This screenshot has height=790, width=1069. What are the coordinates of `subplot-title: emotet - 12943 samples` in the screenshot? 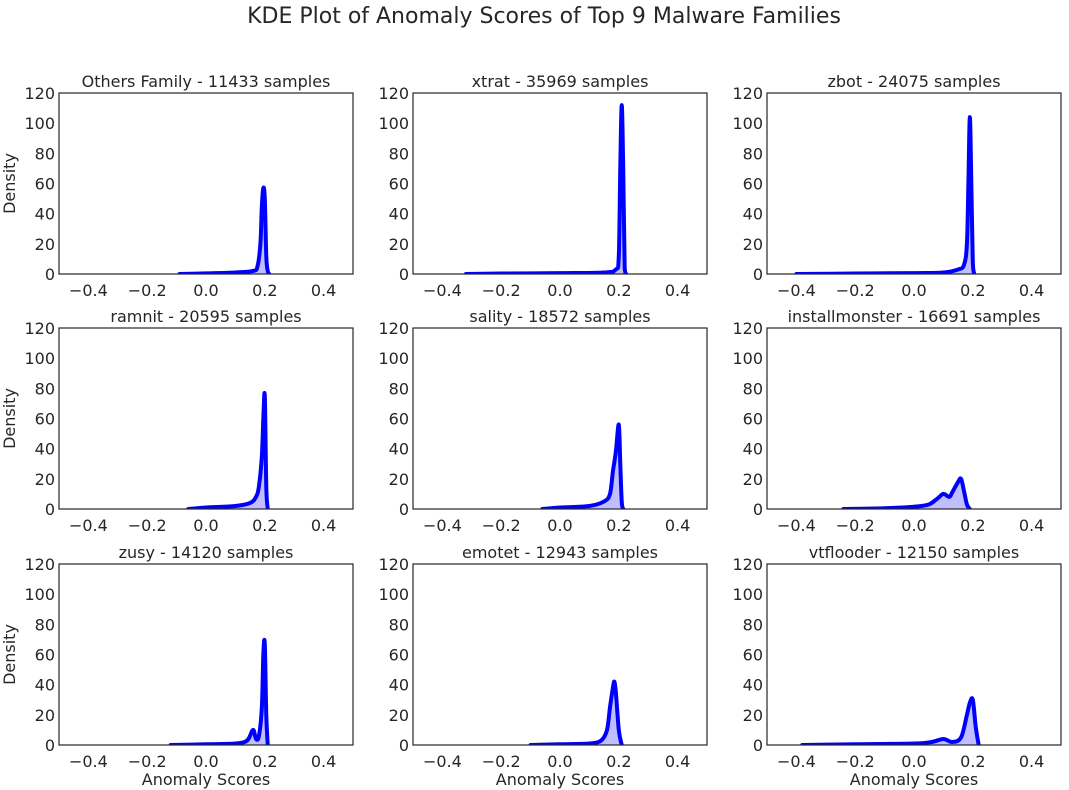 It's located at (560, 552).